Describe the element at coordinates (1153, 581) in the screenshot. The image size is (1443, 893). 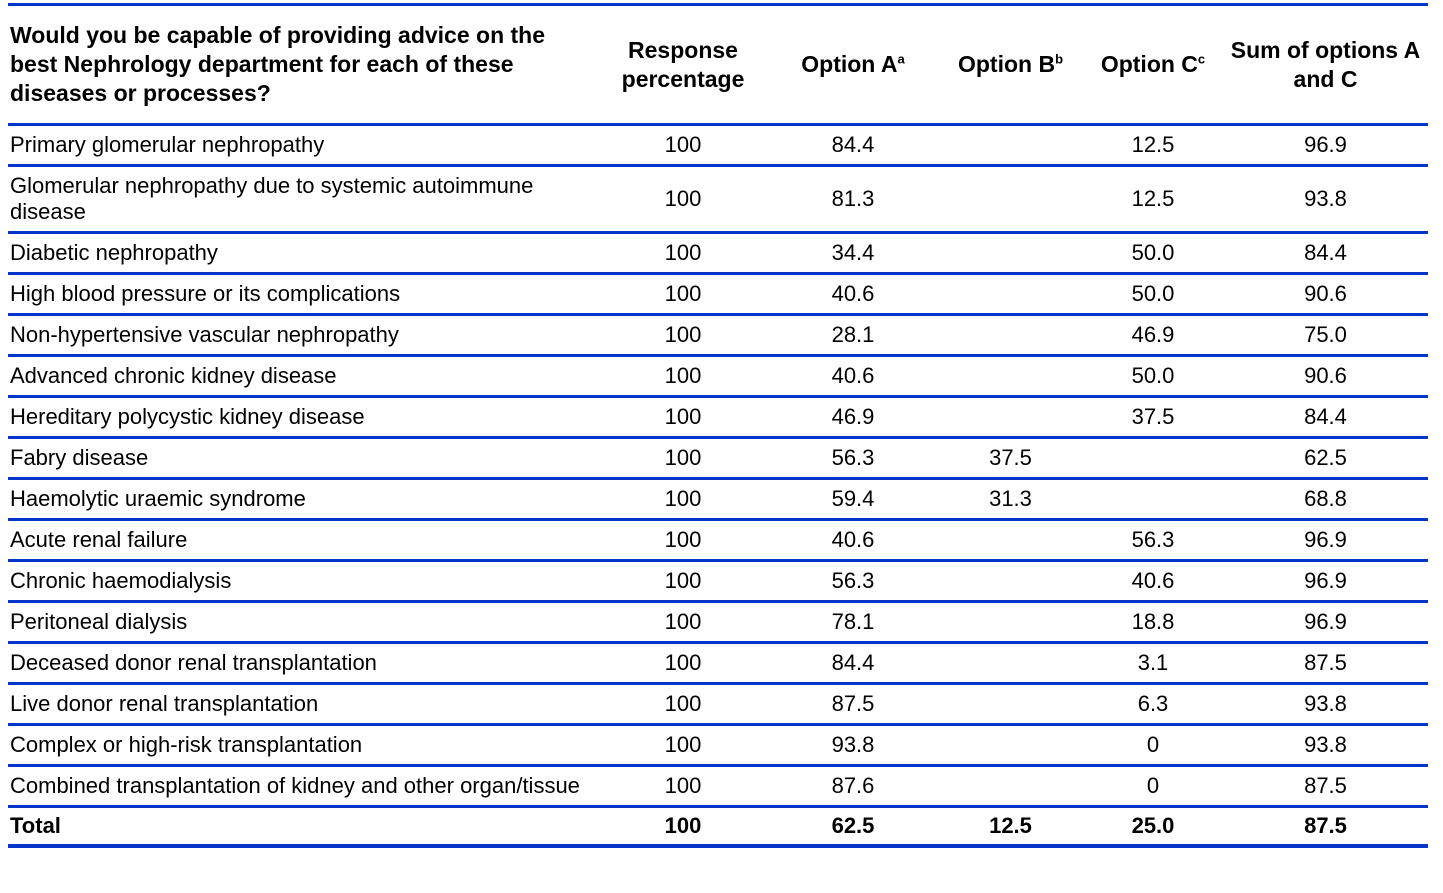
I see `cell-option-c: 40.6` at that location.